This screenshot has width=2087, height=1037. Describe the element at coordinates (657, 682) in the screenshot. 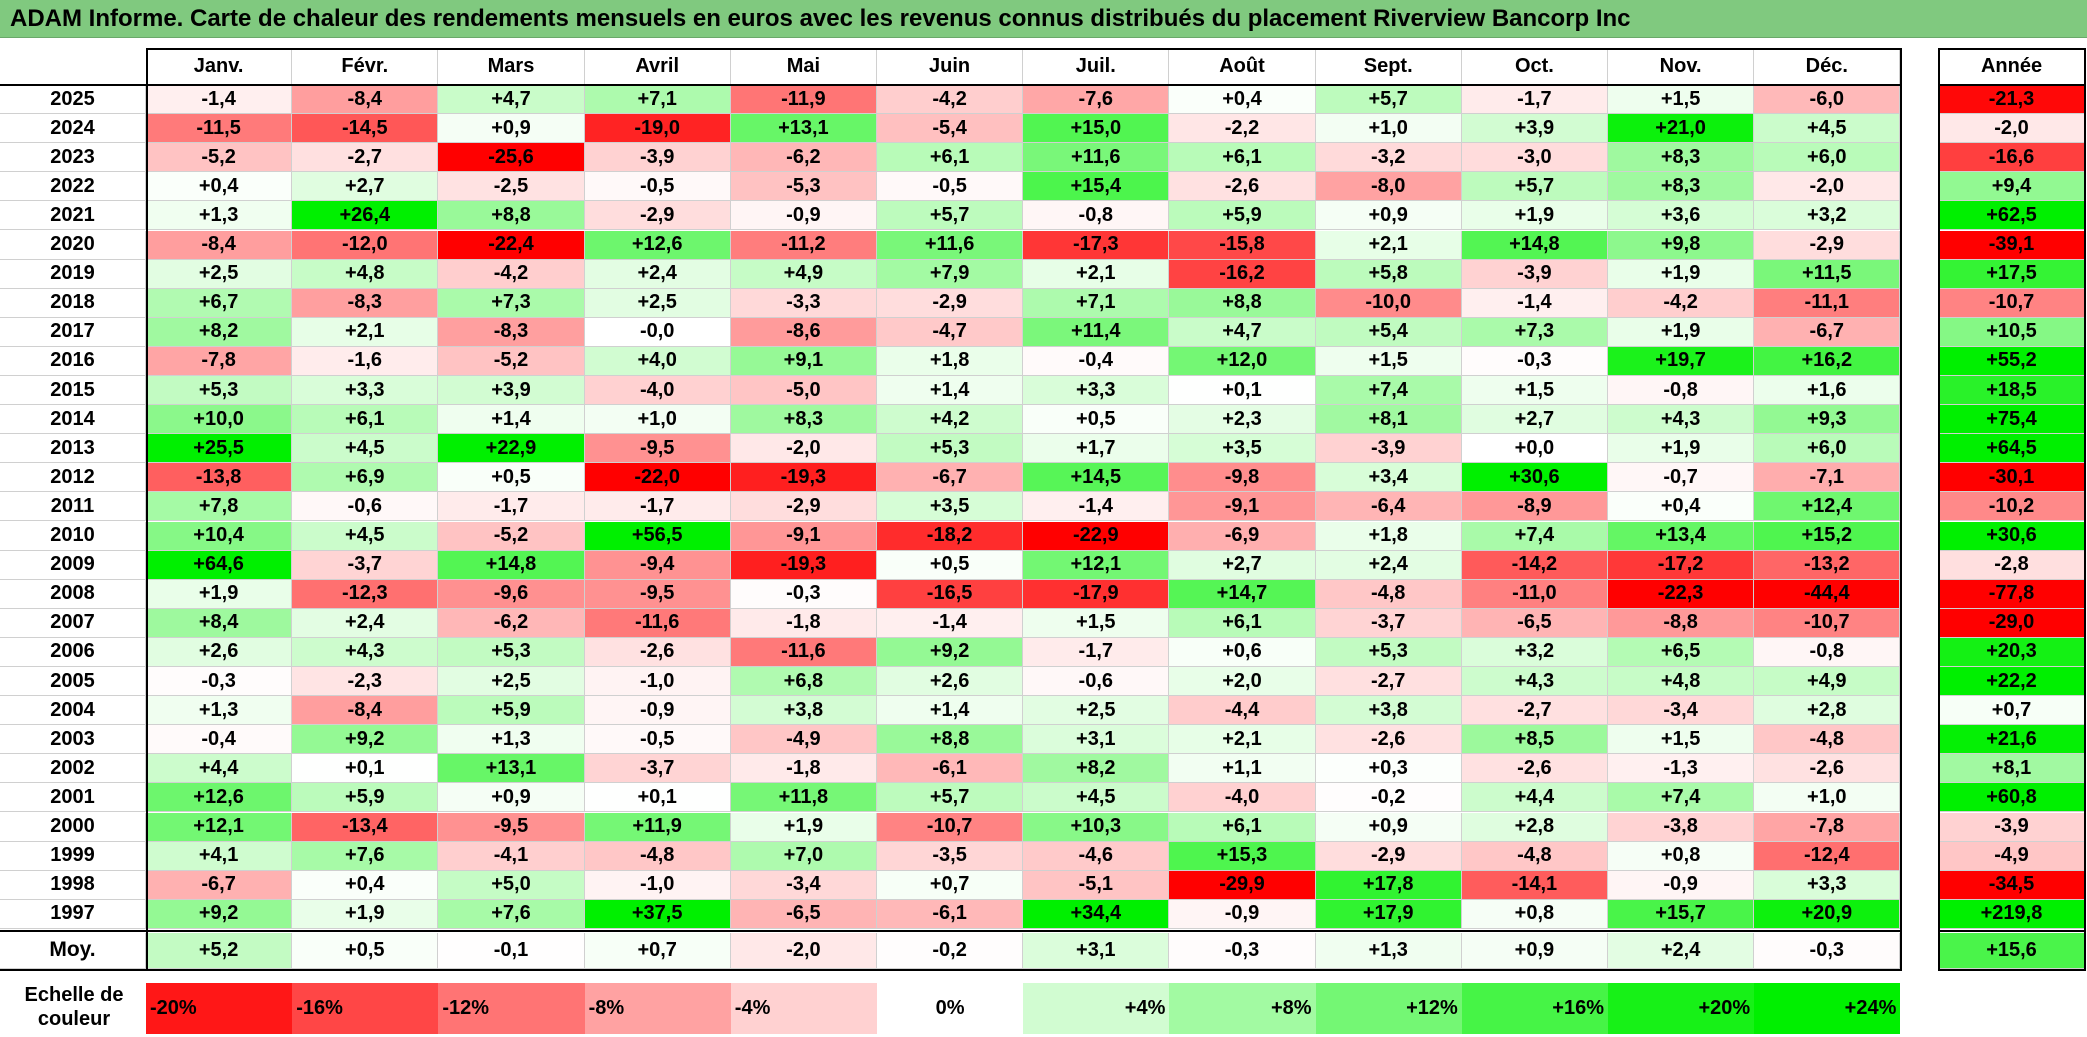

I see `heatmap-cell: -1,0` at that location.